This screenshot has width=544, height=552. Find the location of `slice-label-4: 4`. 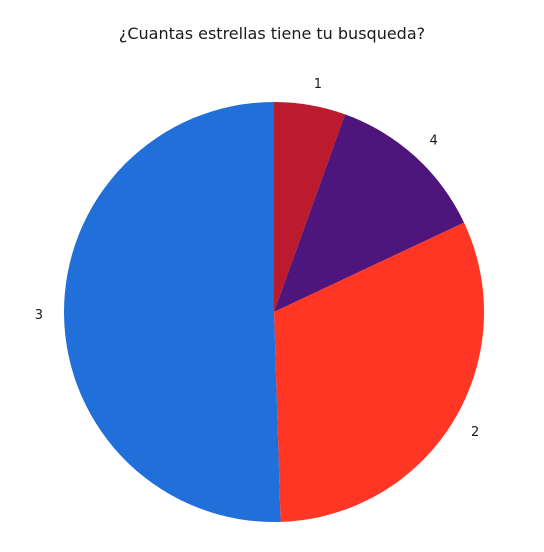

slice-label-4: 4 is located at coordinates (433, 141).